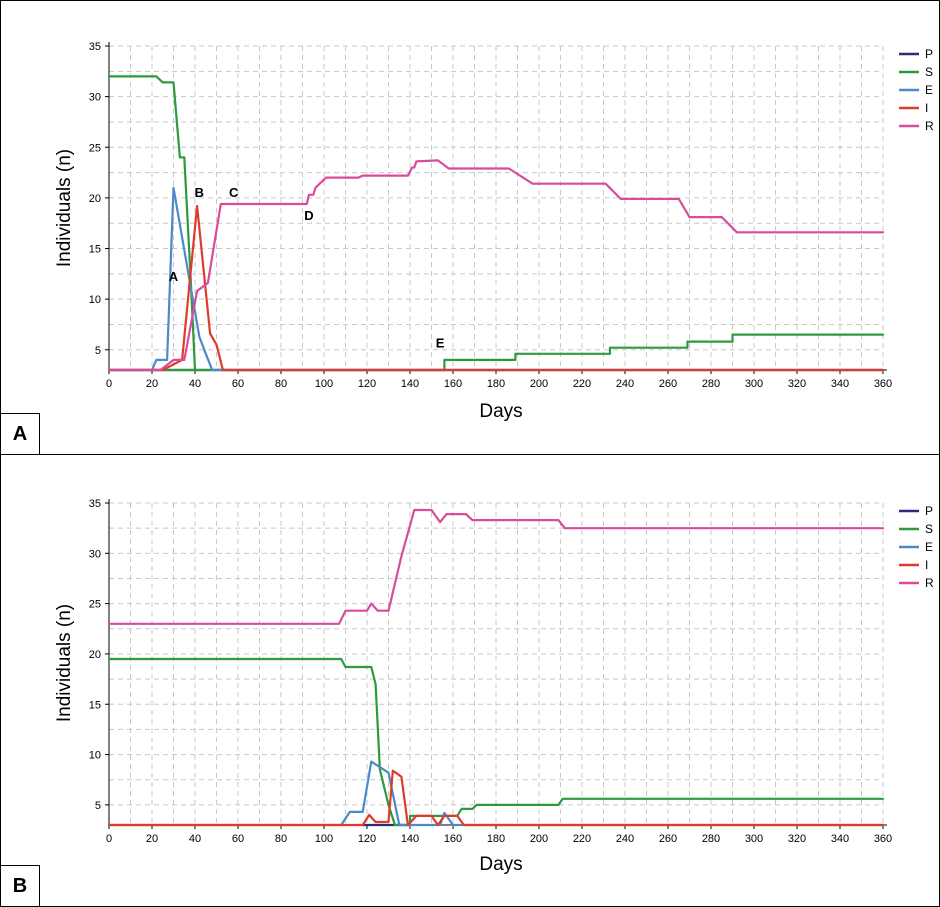 The height and width of the screenshot is (907, 940). Describe the element at coordinates (174, 276) in the screenshot. I see `annotation-label: A` at that location.